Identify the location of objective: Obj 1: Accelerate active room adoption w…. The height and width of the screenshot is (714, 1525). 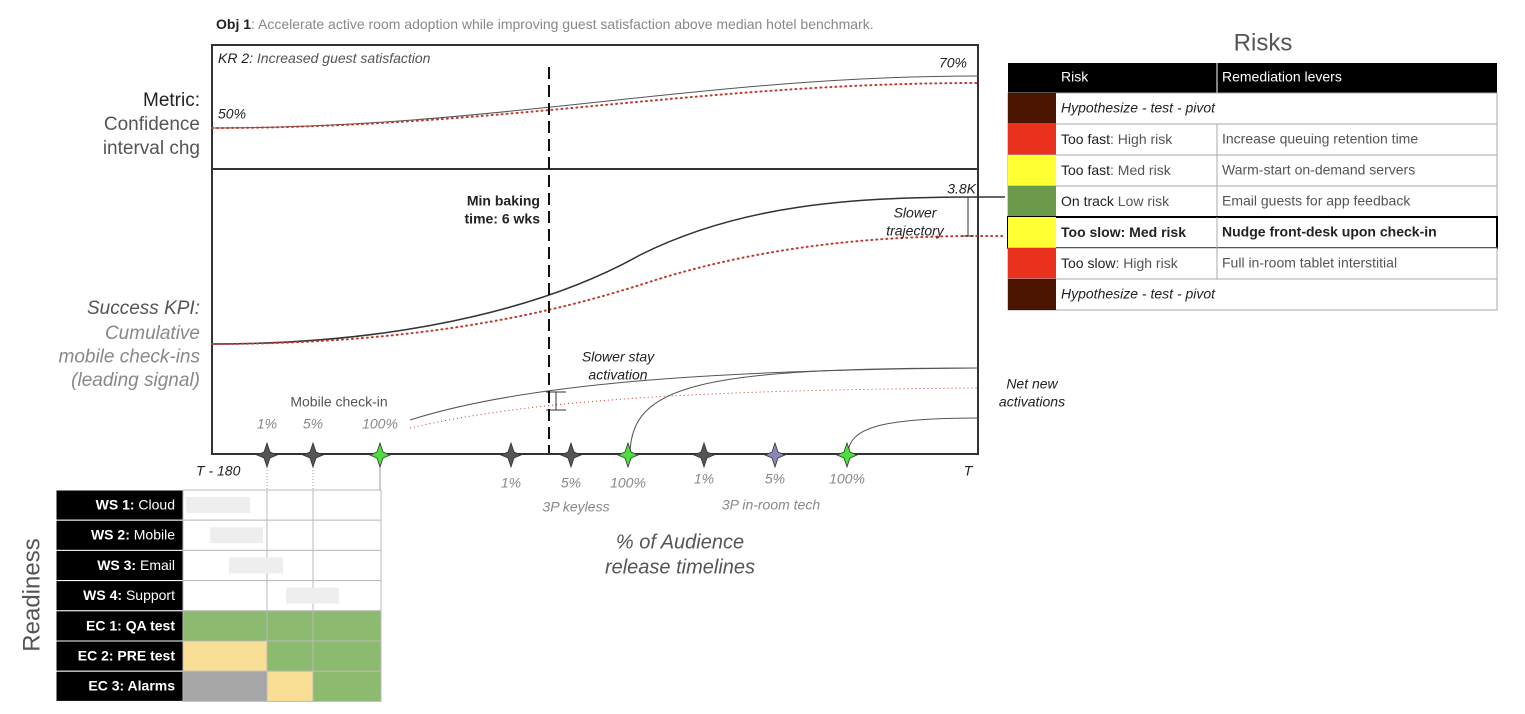
(545, 24).